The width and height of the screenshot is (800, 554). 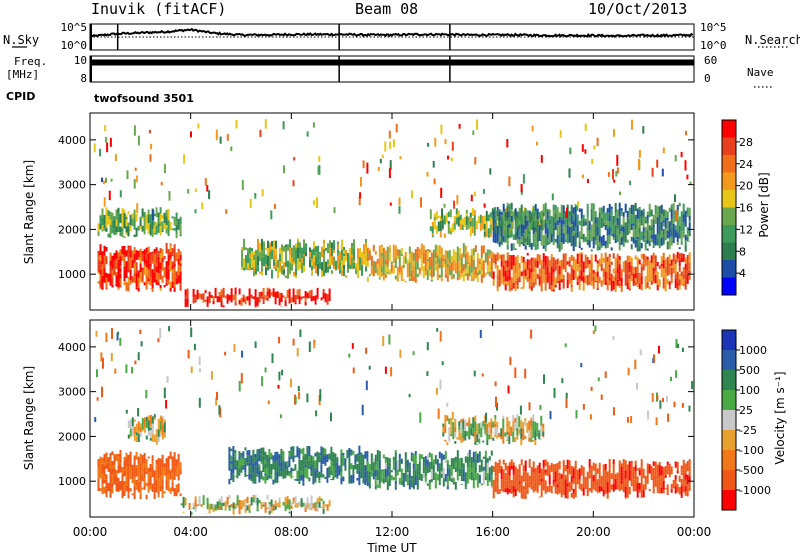 I want to click on nsky-line, so click(x=391, y=32).